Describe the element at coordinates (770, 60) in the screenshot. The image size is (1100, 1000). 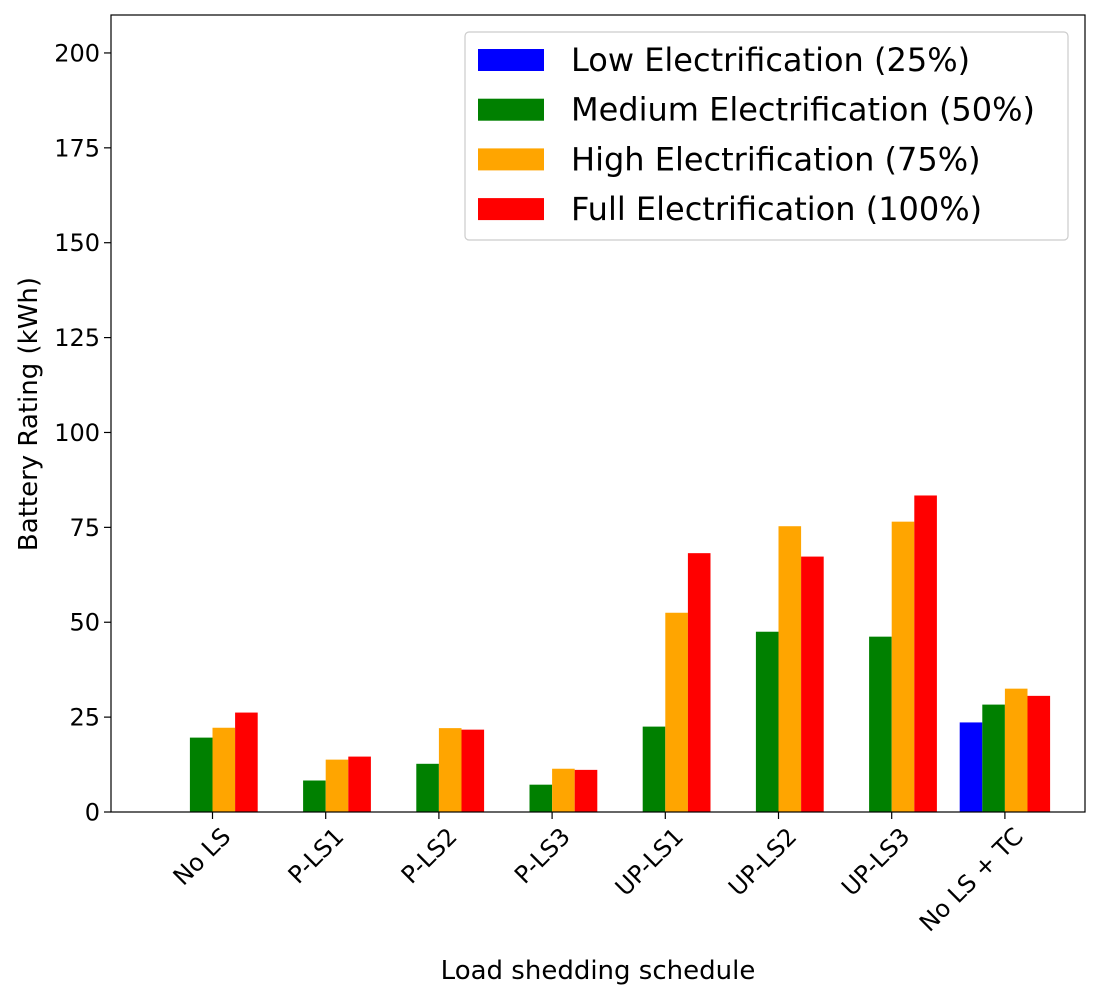
I see `legend-label: Low Electrification (25%)` at that location.